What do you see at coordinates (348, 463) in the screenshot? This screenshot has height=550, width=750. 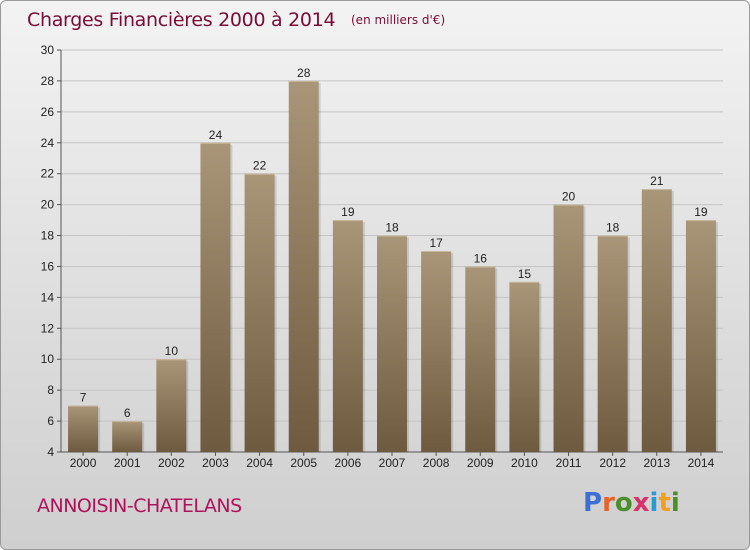 I see `x-tick-label: 2006` at bounding box center [348, 463].